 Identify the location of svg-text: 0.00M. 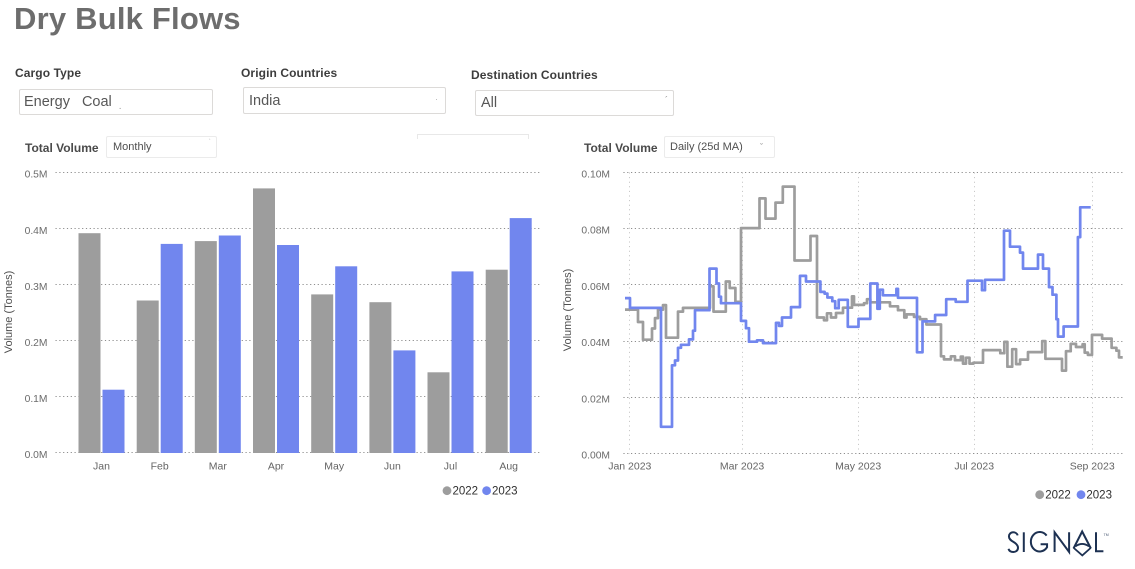
(595, 456).